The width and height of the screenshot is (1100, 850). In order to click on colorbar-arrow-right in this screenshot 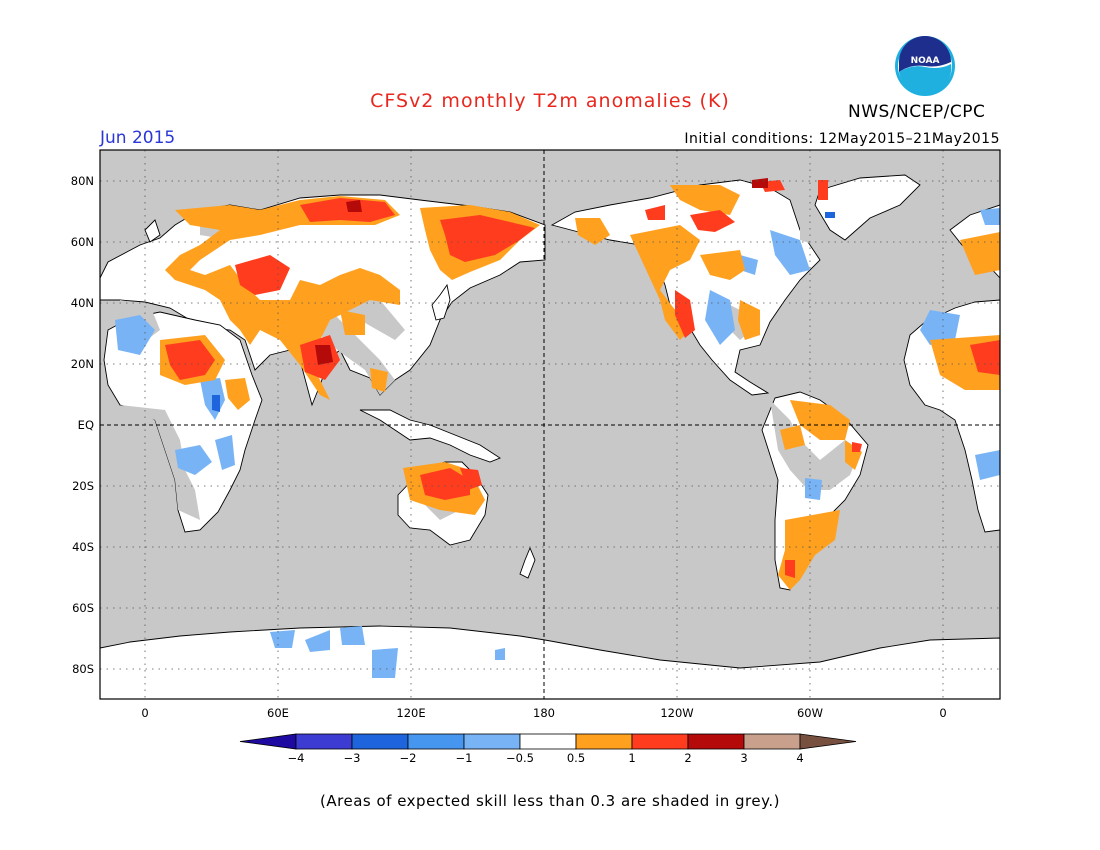, I will do `click(828, 741)`.